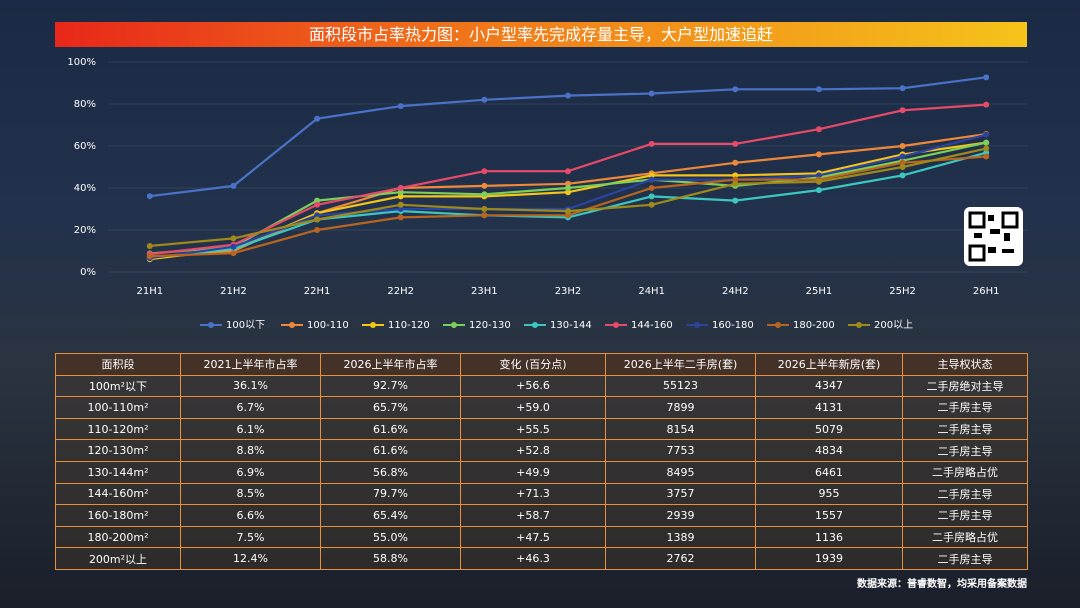  I want to click on table-row: 110-120m² 6.1% 61.6% +55.5 8154 5079 二手房主导, so click(541, 429).